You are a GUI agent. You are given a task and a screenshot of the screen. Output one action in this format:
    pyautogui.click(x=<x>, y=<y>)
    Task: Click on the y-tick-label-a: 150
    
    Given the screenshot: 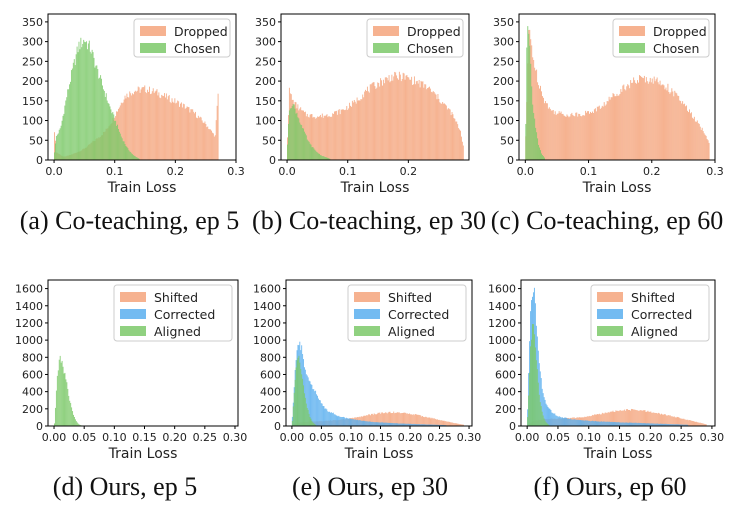 What is the action you would take?
    pyautogui.click(x=32, y=101)
    